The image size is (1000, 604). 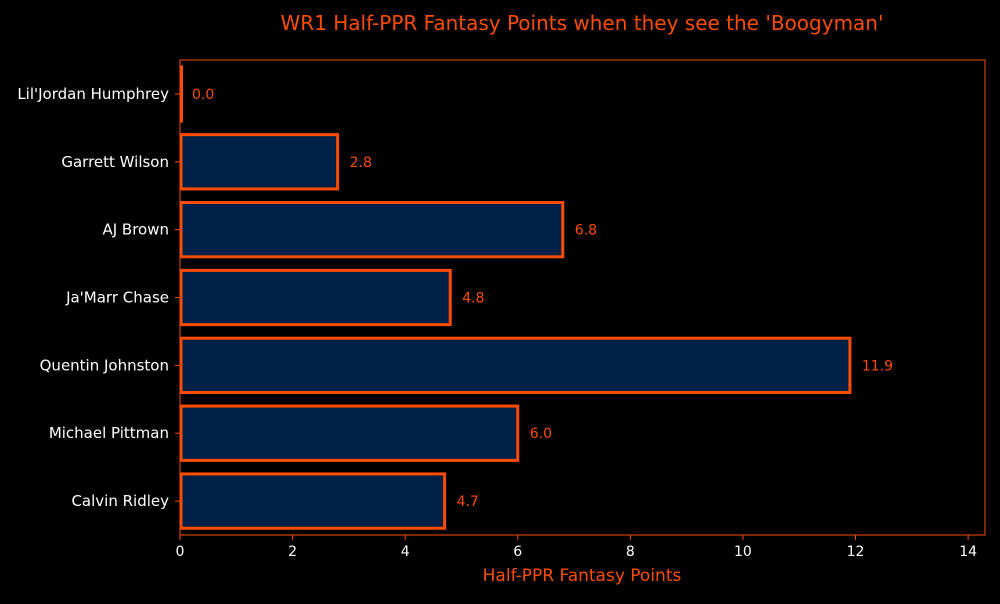 I want to click on x-axis-label: Half-PPR Fantasy Points, so click(x=582, y=576).